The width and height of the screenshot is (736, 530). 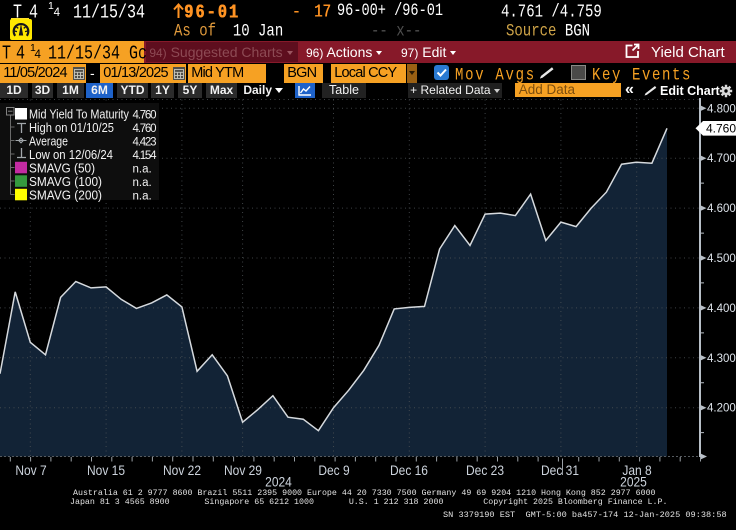 What do you see at coordinates (721, 409) in the screenshot?
I see `svg-text: 4.200` at bounding box center [721, 409].